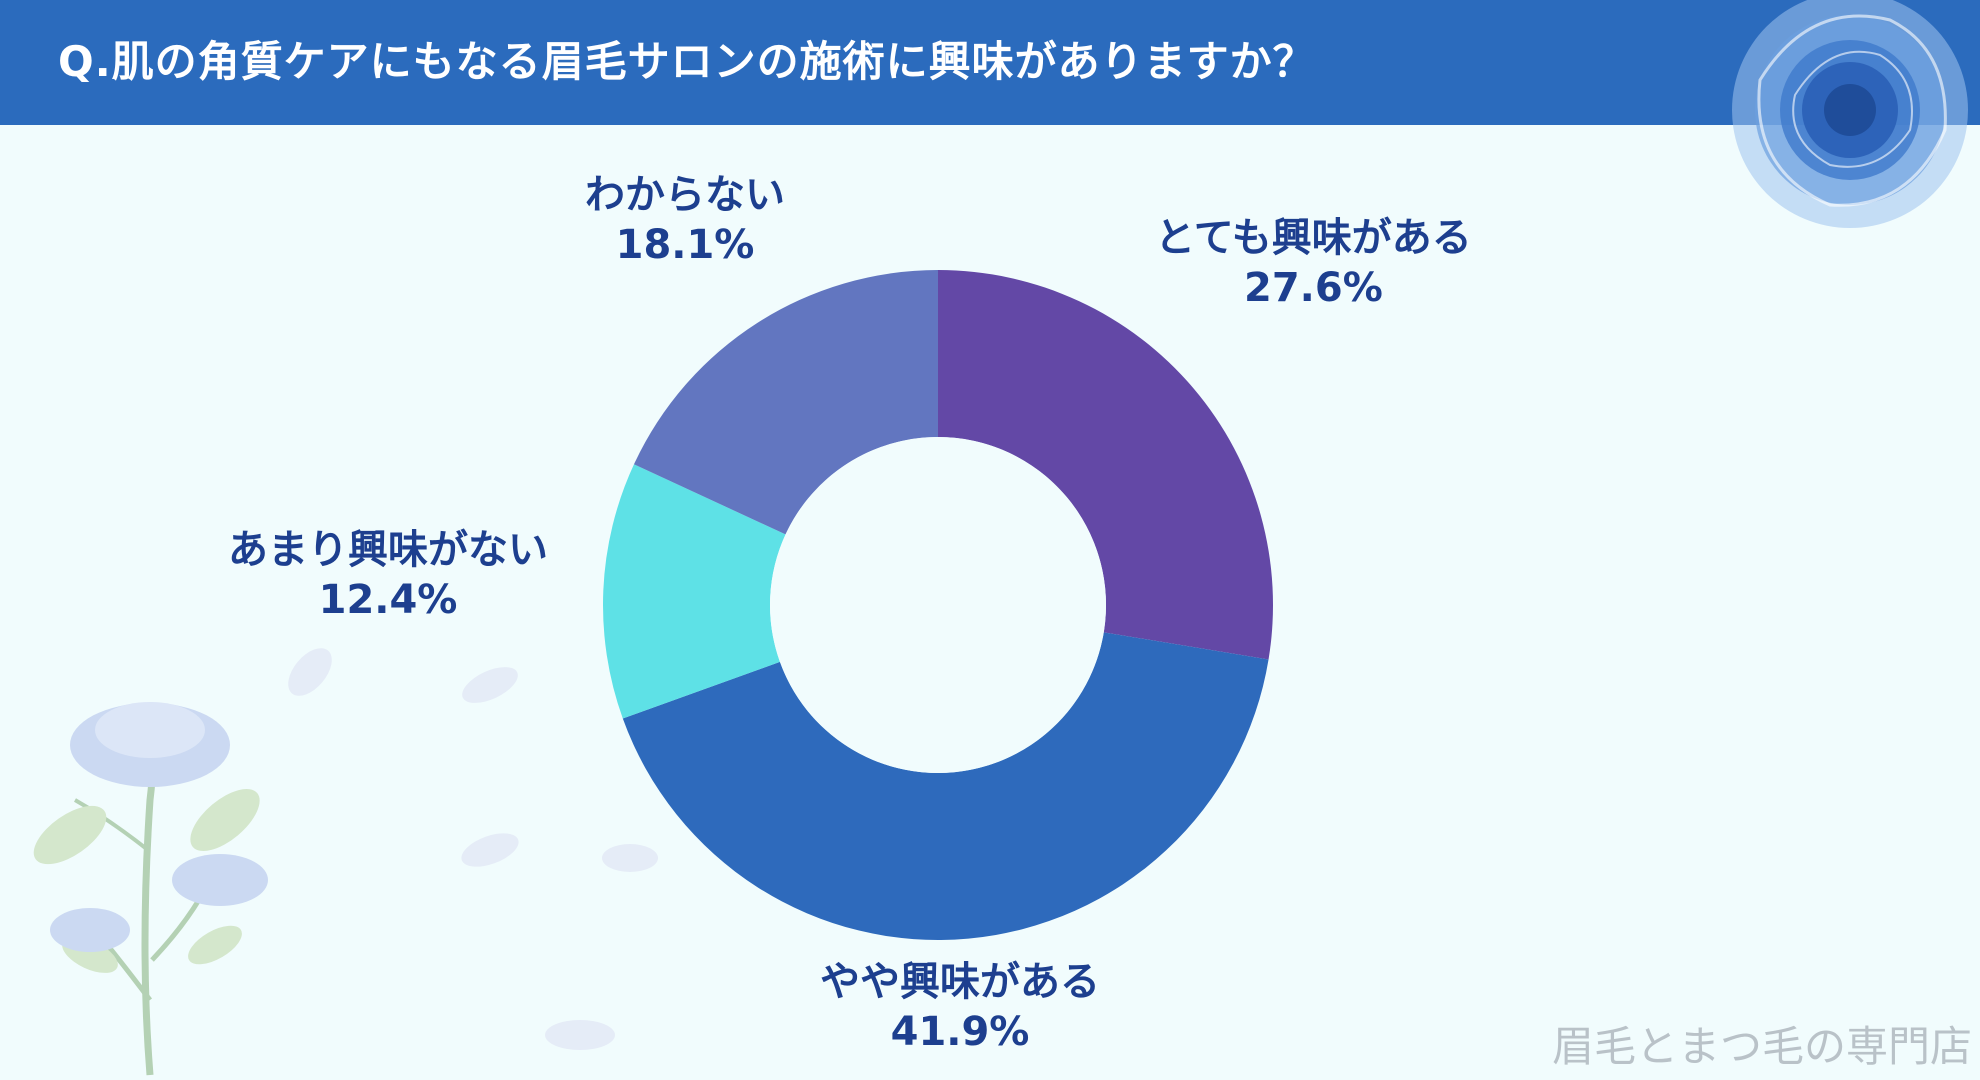 Image resolution: width=1980 pixels, height=1080 pixels. What do you see at coordinates (938, 605) in the screenshot?
I see `donut-hole` at bounding box center [938, 605].